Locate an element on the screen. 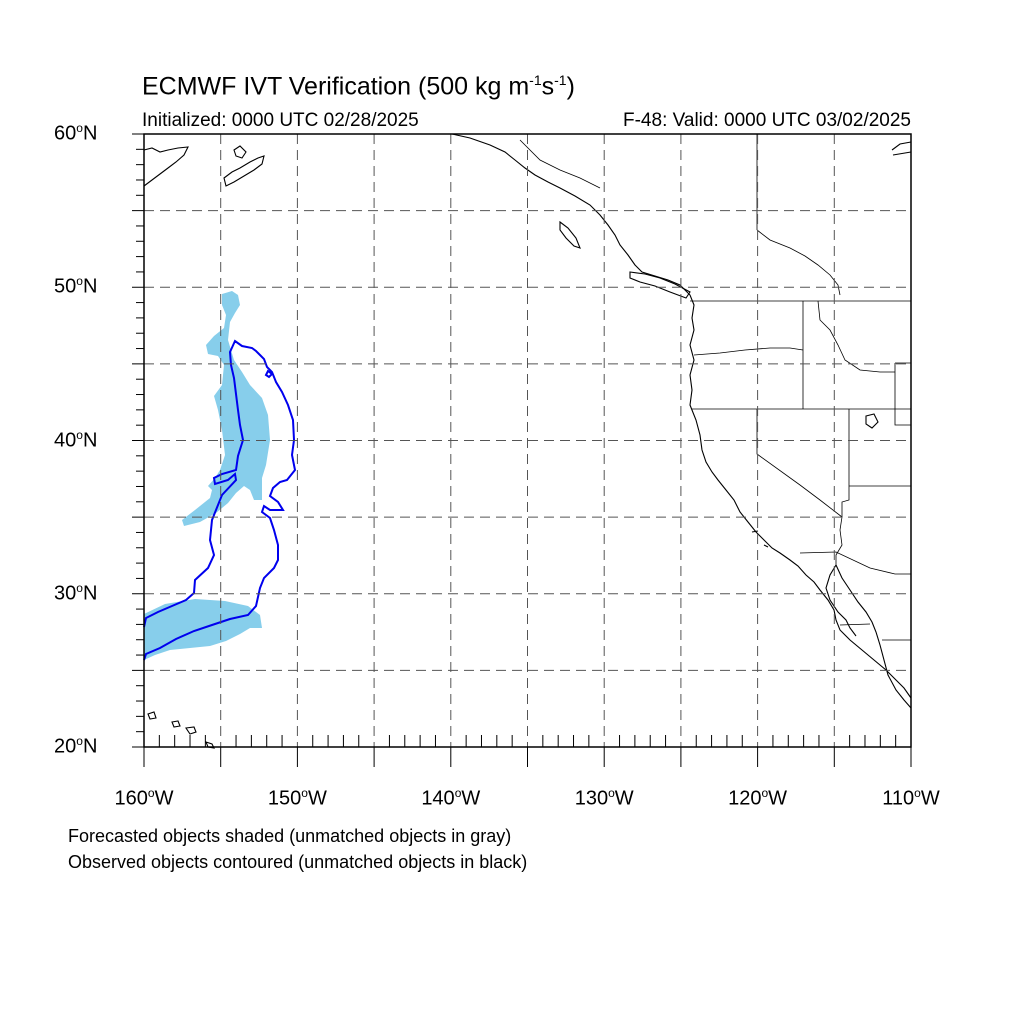  lon-label-value: 160 is located at coordinates (131, 798).